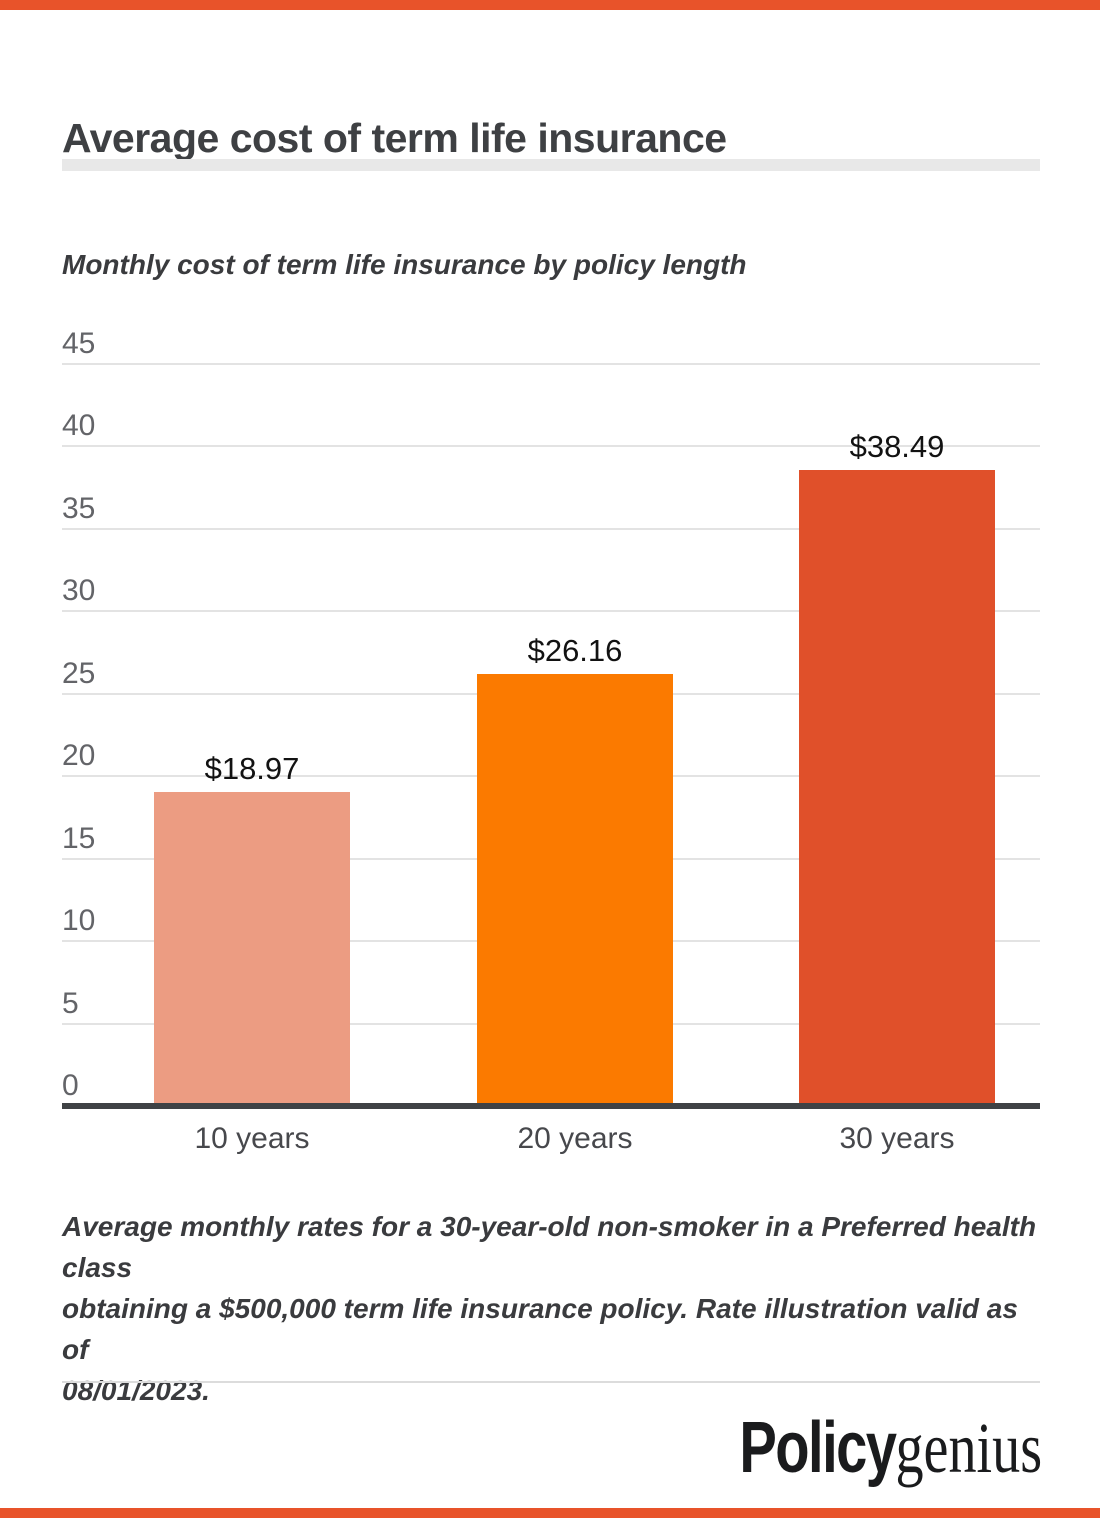  Describe the element at coordinates (575, 1138) in the screenshot. I see `x-axis-category-label: 20 years` at that location.